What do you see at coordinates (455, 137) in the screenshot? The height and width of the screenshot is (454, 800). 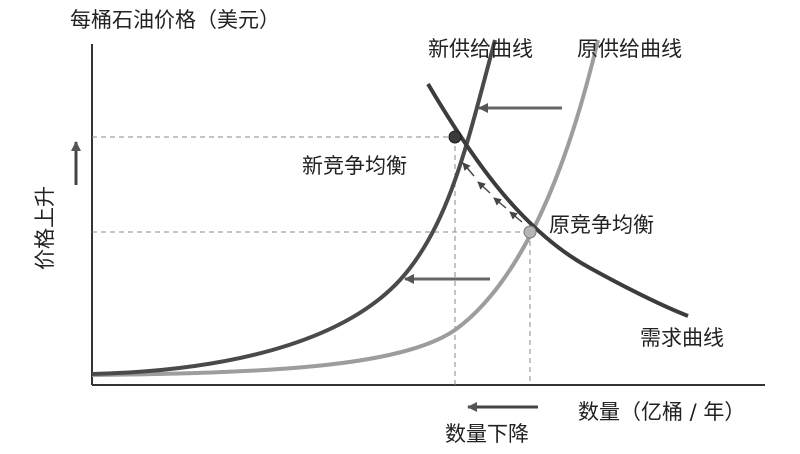 I see `new-equilibrium-point` at bounding box center [455, 137].